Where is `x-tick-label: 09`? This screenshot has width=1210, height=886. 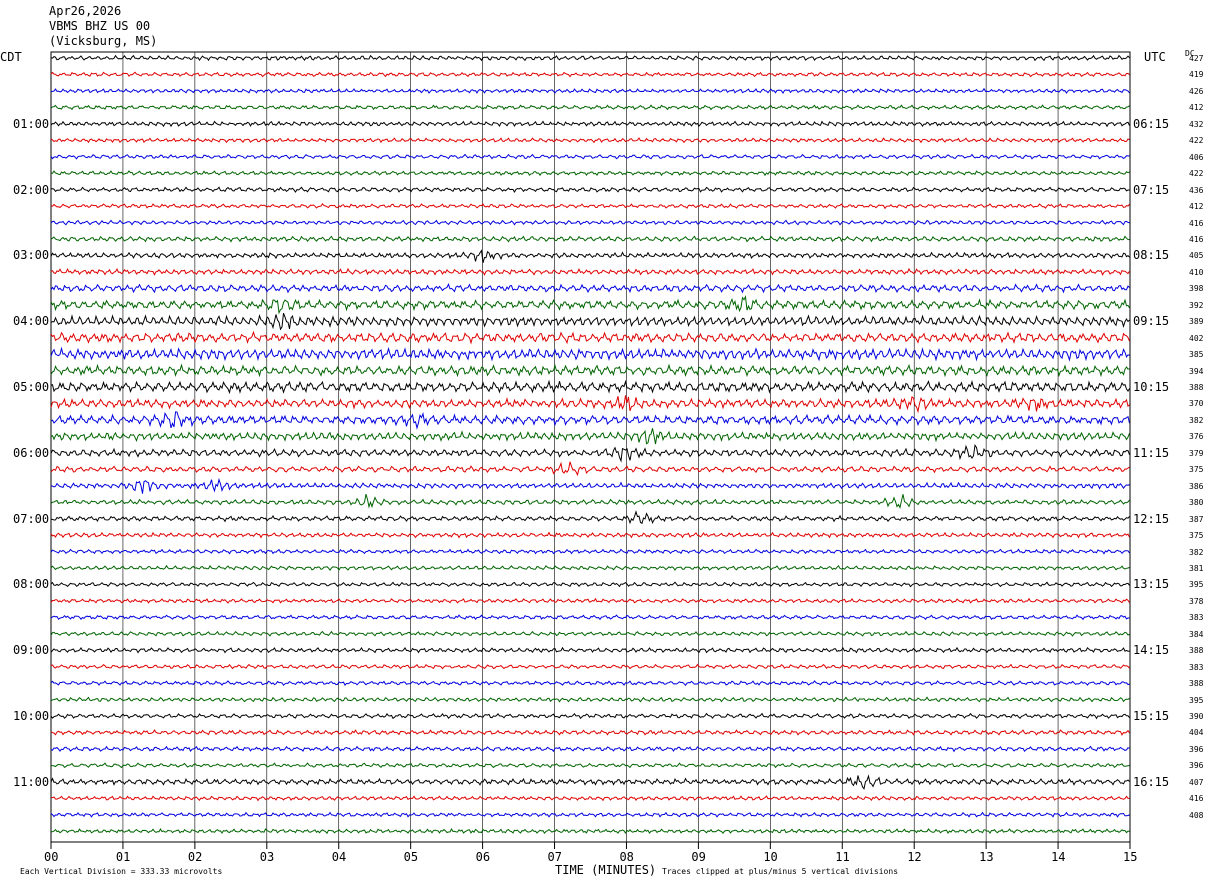
x-tick-label: 09 is located at coordinates (698, 857).